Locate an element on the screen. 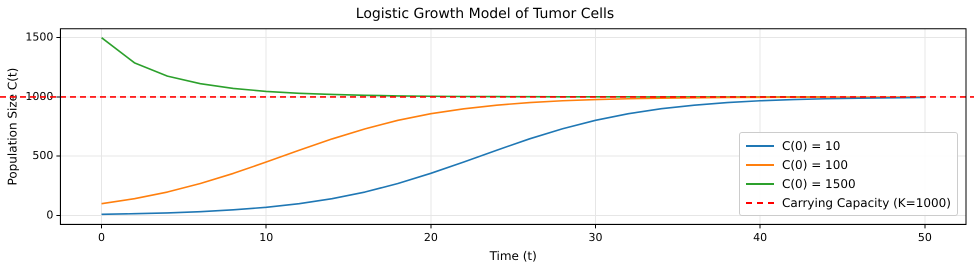 The width and height of the screenshot is (974, 266). chart-title: Logistic Growth Model of Tumor Cells is located at coordinates (485, 14).